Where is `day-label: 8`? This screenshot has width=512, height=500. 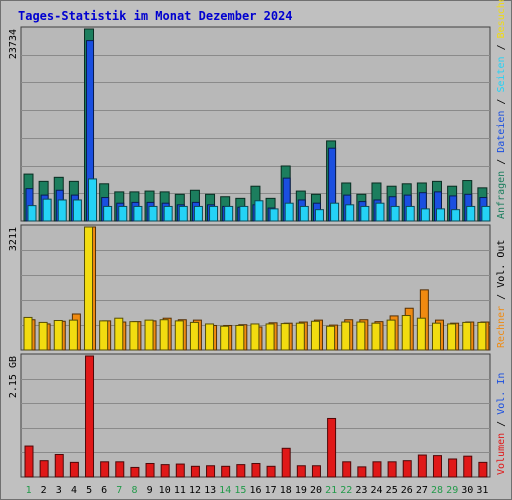 day-label: 8 is located at coordinates (134, 490).